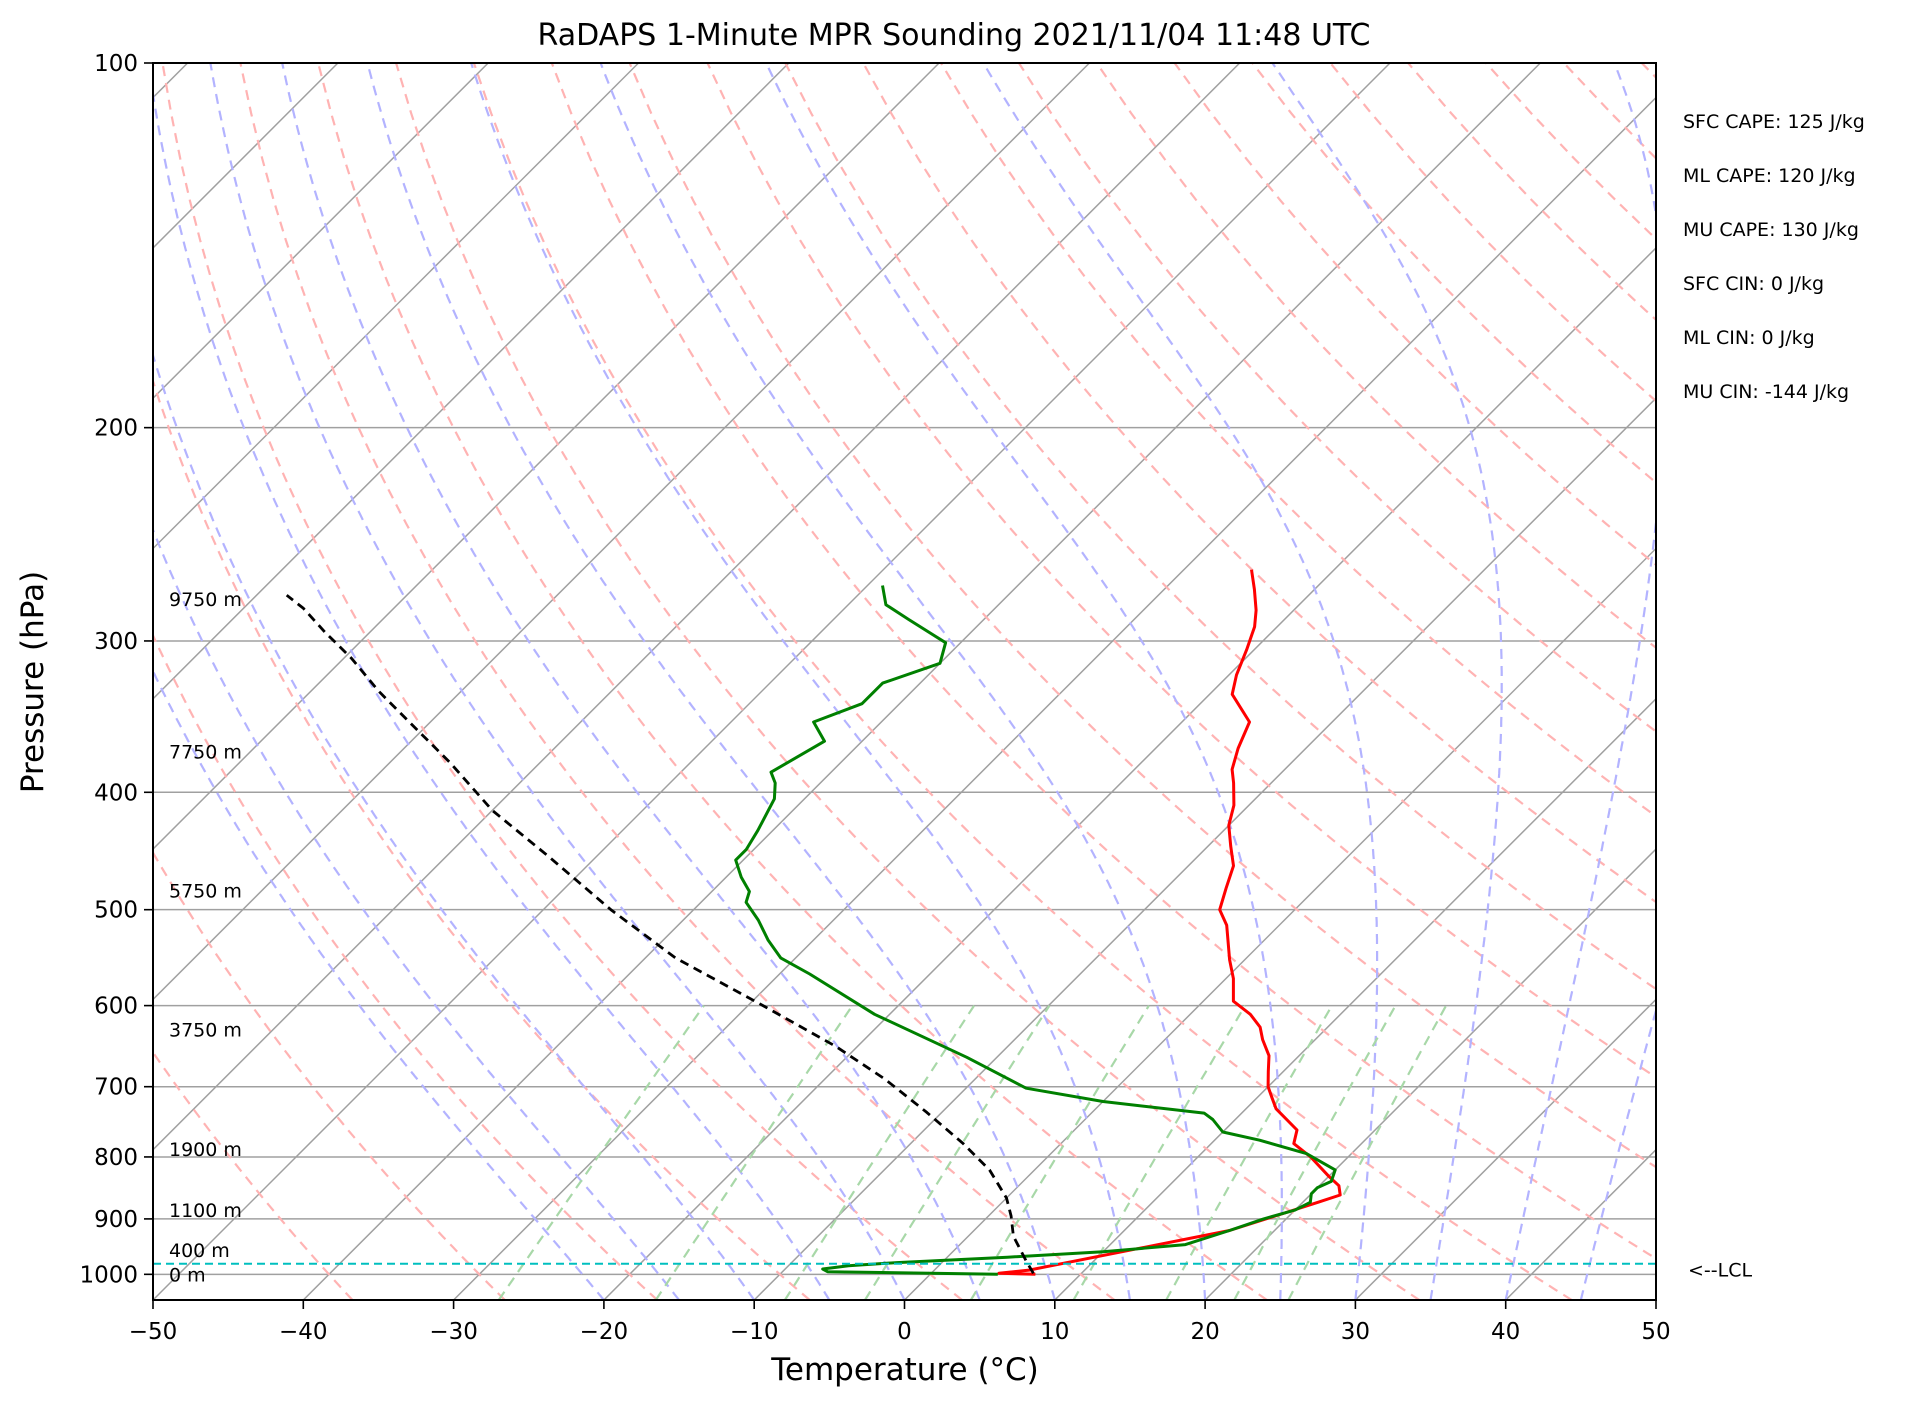  I want to click on y-axis-label: Pressure (hPa), so click(33, 682).